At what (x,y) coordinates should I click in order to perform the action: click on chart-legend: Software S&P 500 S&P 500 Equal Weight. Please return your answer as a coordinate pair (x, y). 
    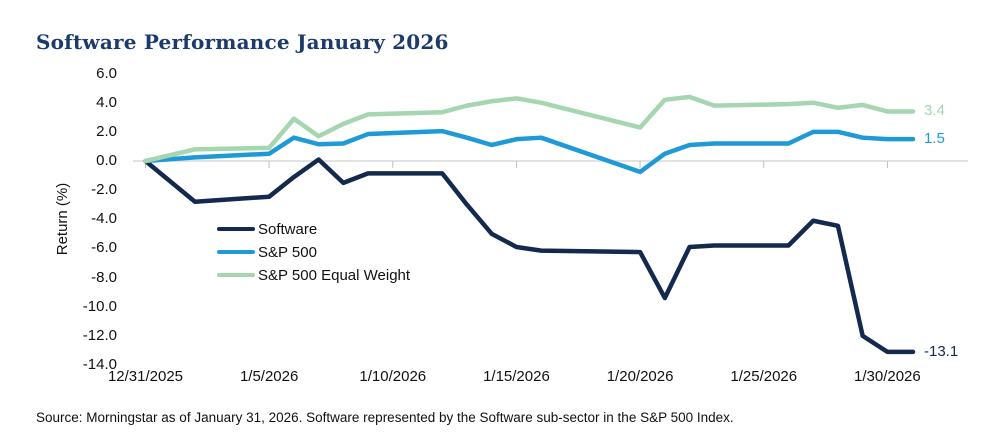
    Looking at the image, I should click on (313, 252).